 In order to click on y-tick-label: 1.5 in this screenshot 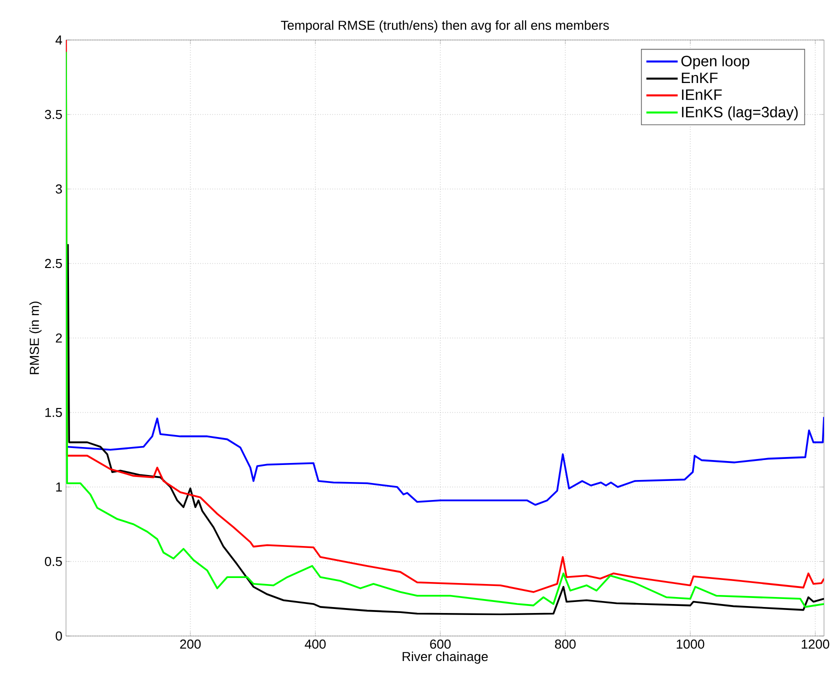, I will do `click(53, 413)`.